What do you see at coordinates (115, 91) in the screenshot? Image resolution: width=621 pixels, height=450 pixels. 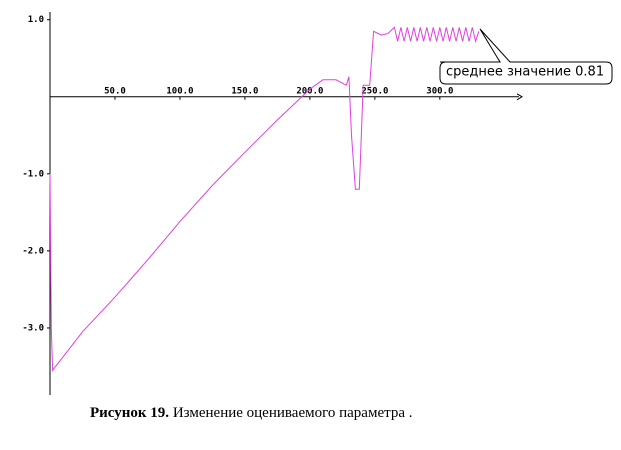 I see `x-tick-label: 50.0` at bounding box center [115, 91].